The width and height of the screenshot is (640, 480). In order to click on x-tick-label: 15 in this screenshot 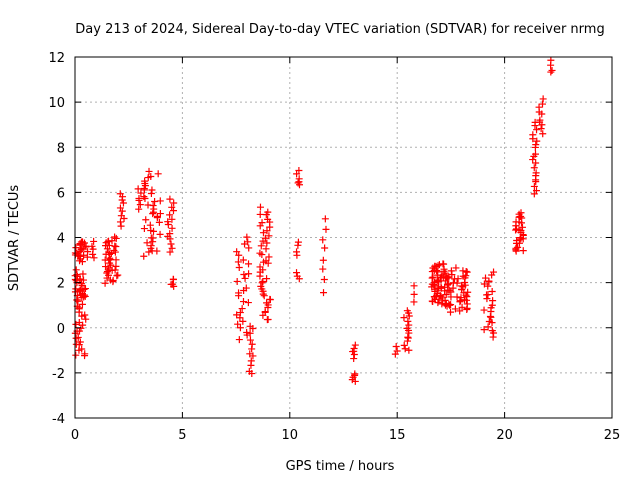, I will do `click(397, 435)`.